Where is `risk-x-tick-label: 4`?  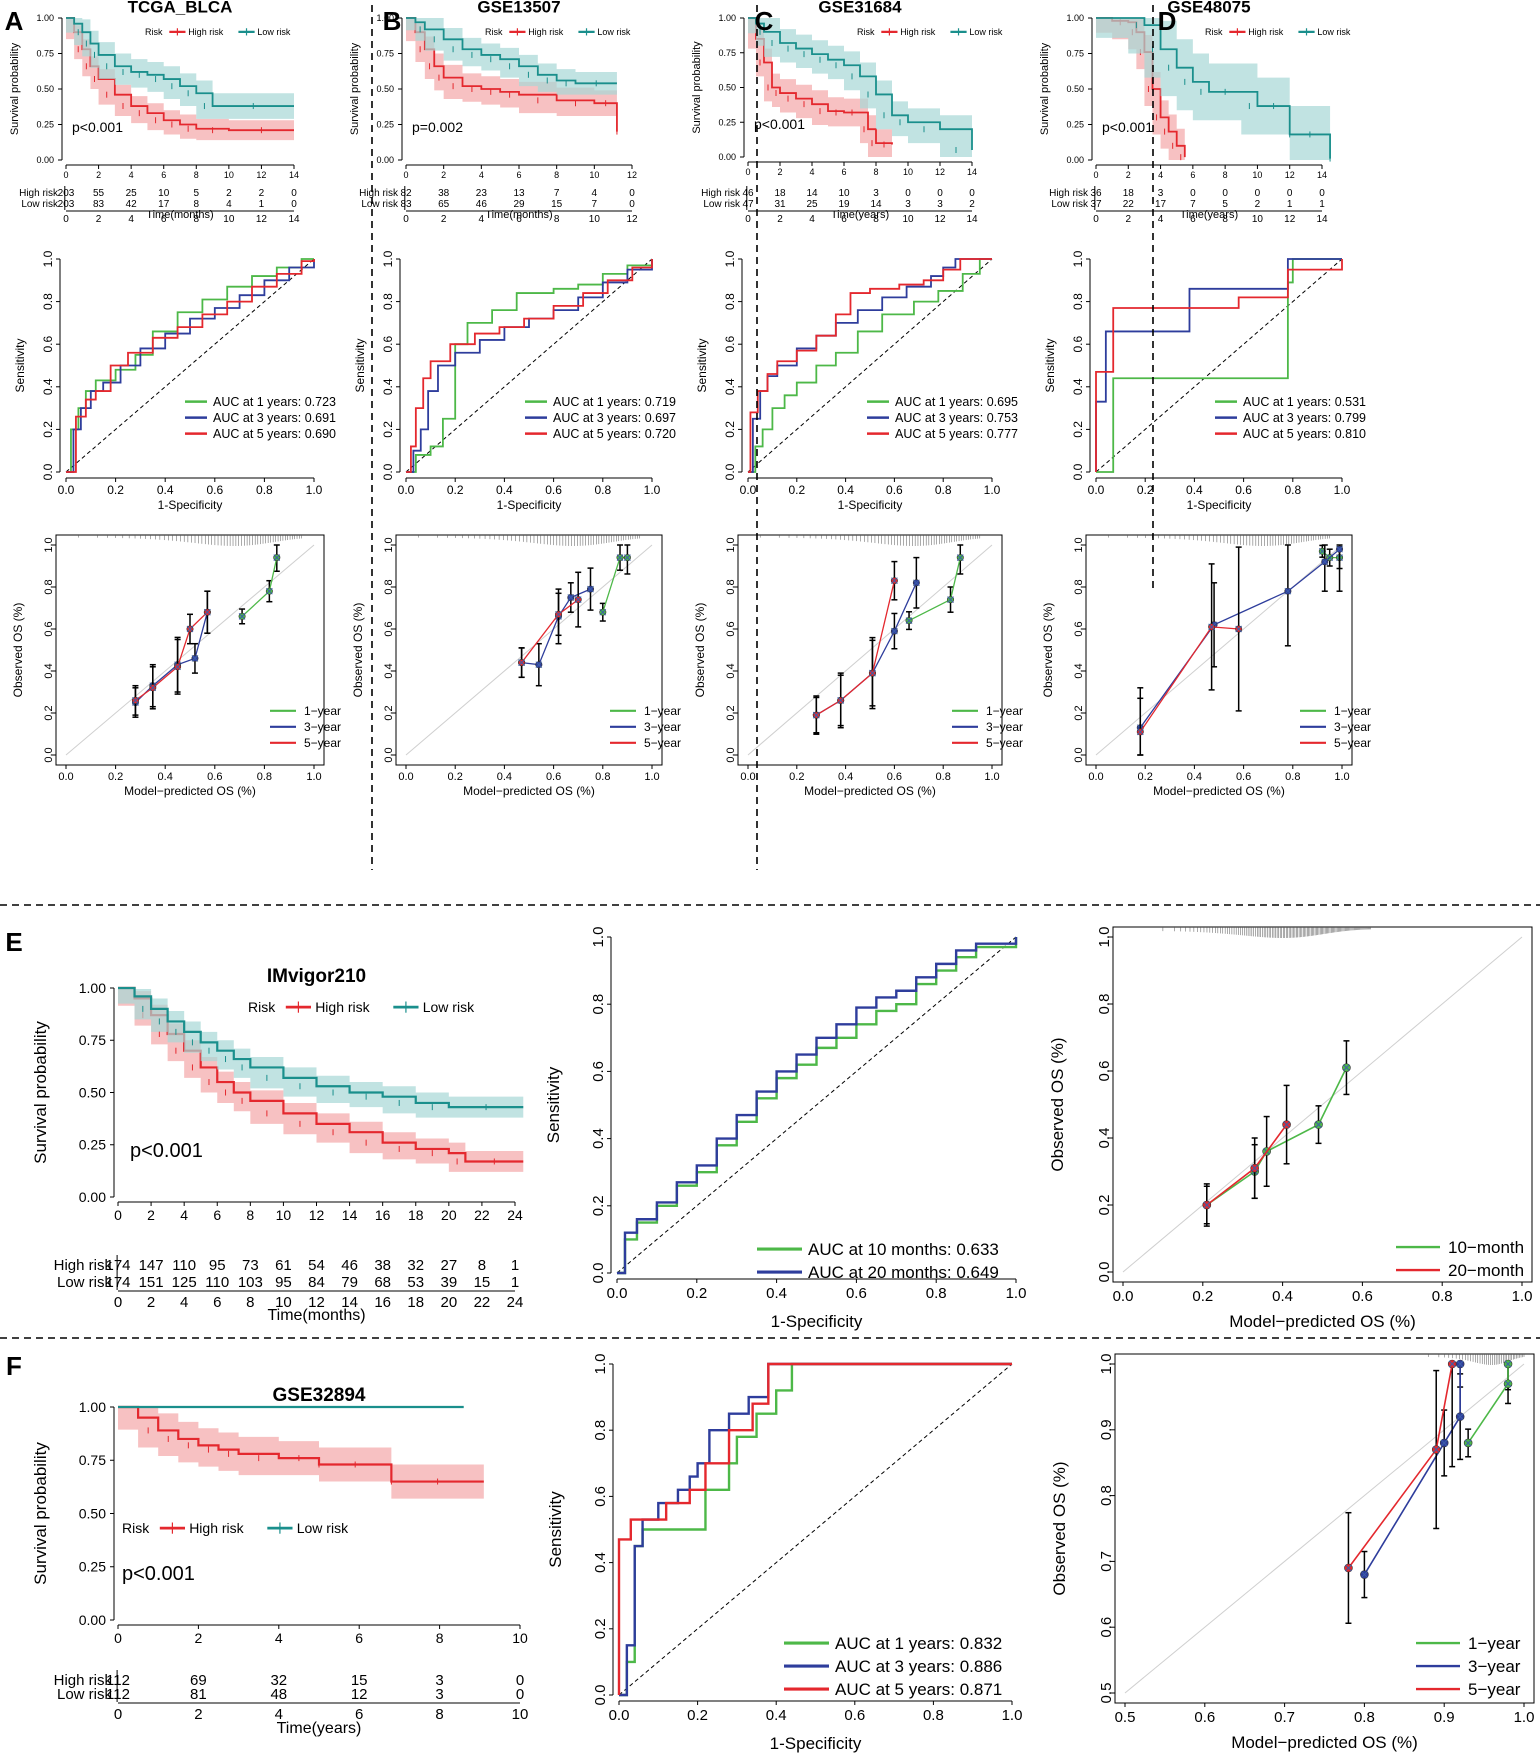
risk-x-tick-label: 4 is located at coordinates (482, 219).